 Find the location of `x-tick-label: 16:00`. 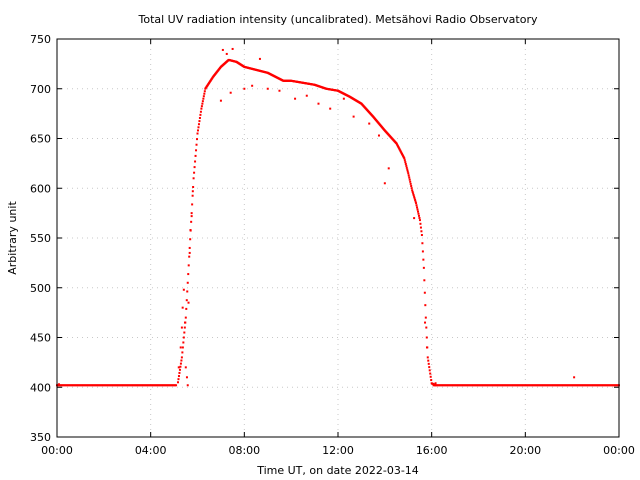

x-tick-label: 16:00 is located at coordinates (432, 450).